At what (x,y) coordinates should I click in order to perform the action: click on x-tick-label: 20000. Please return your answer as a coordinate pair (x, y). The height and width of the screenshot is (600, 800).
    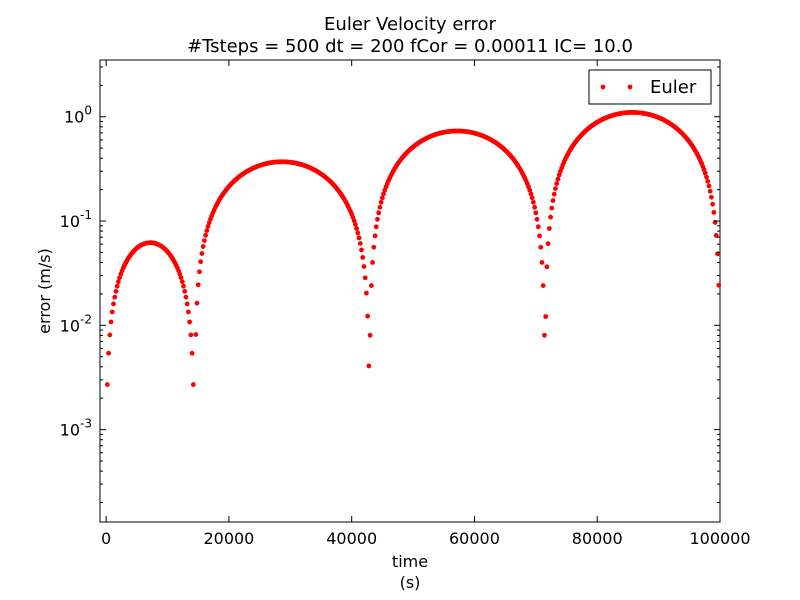
    Looking at the image, I should click on (228, 538).